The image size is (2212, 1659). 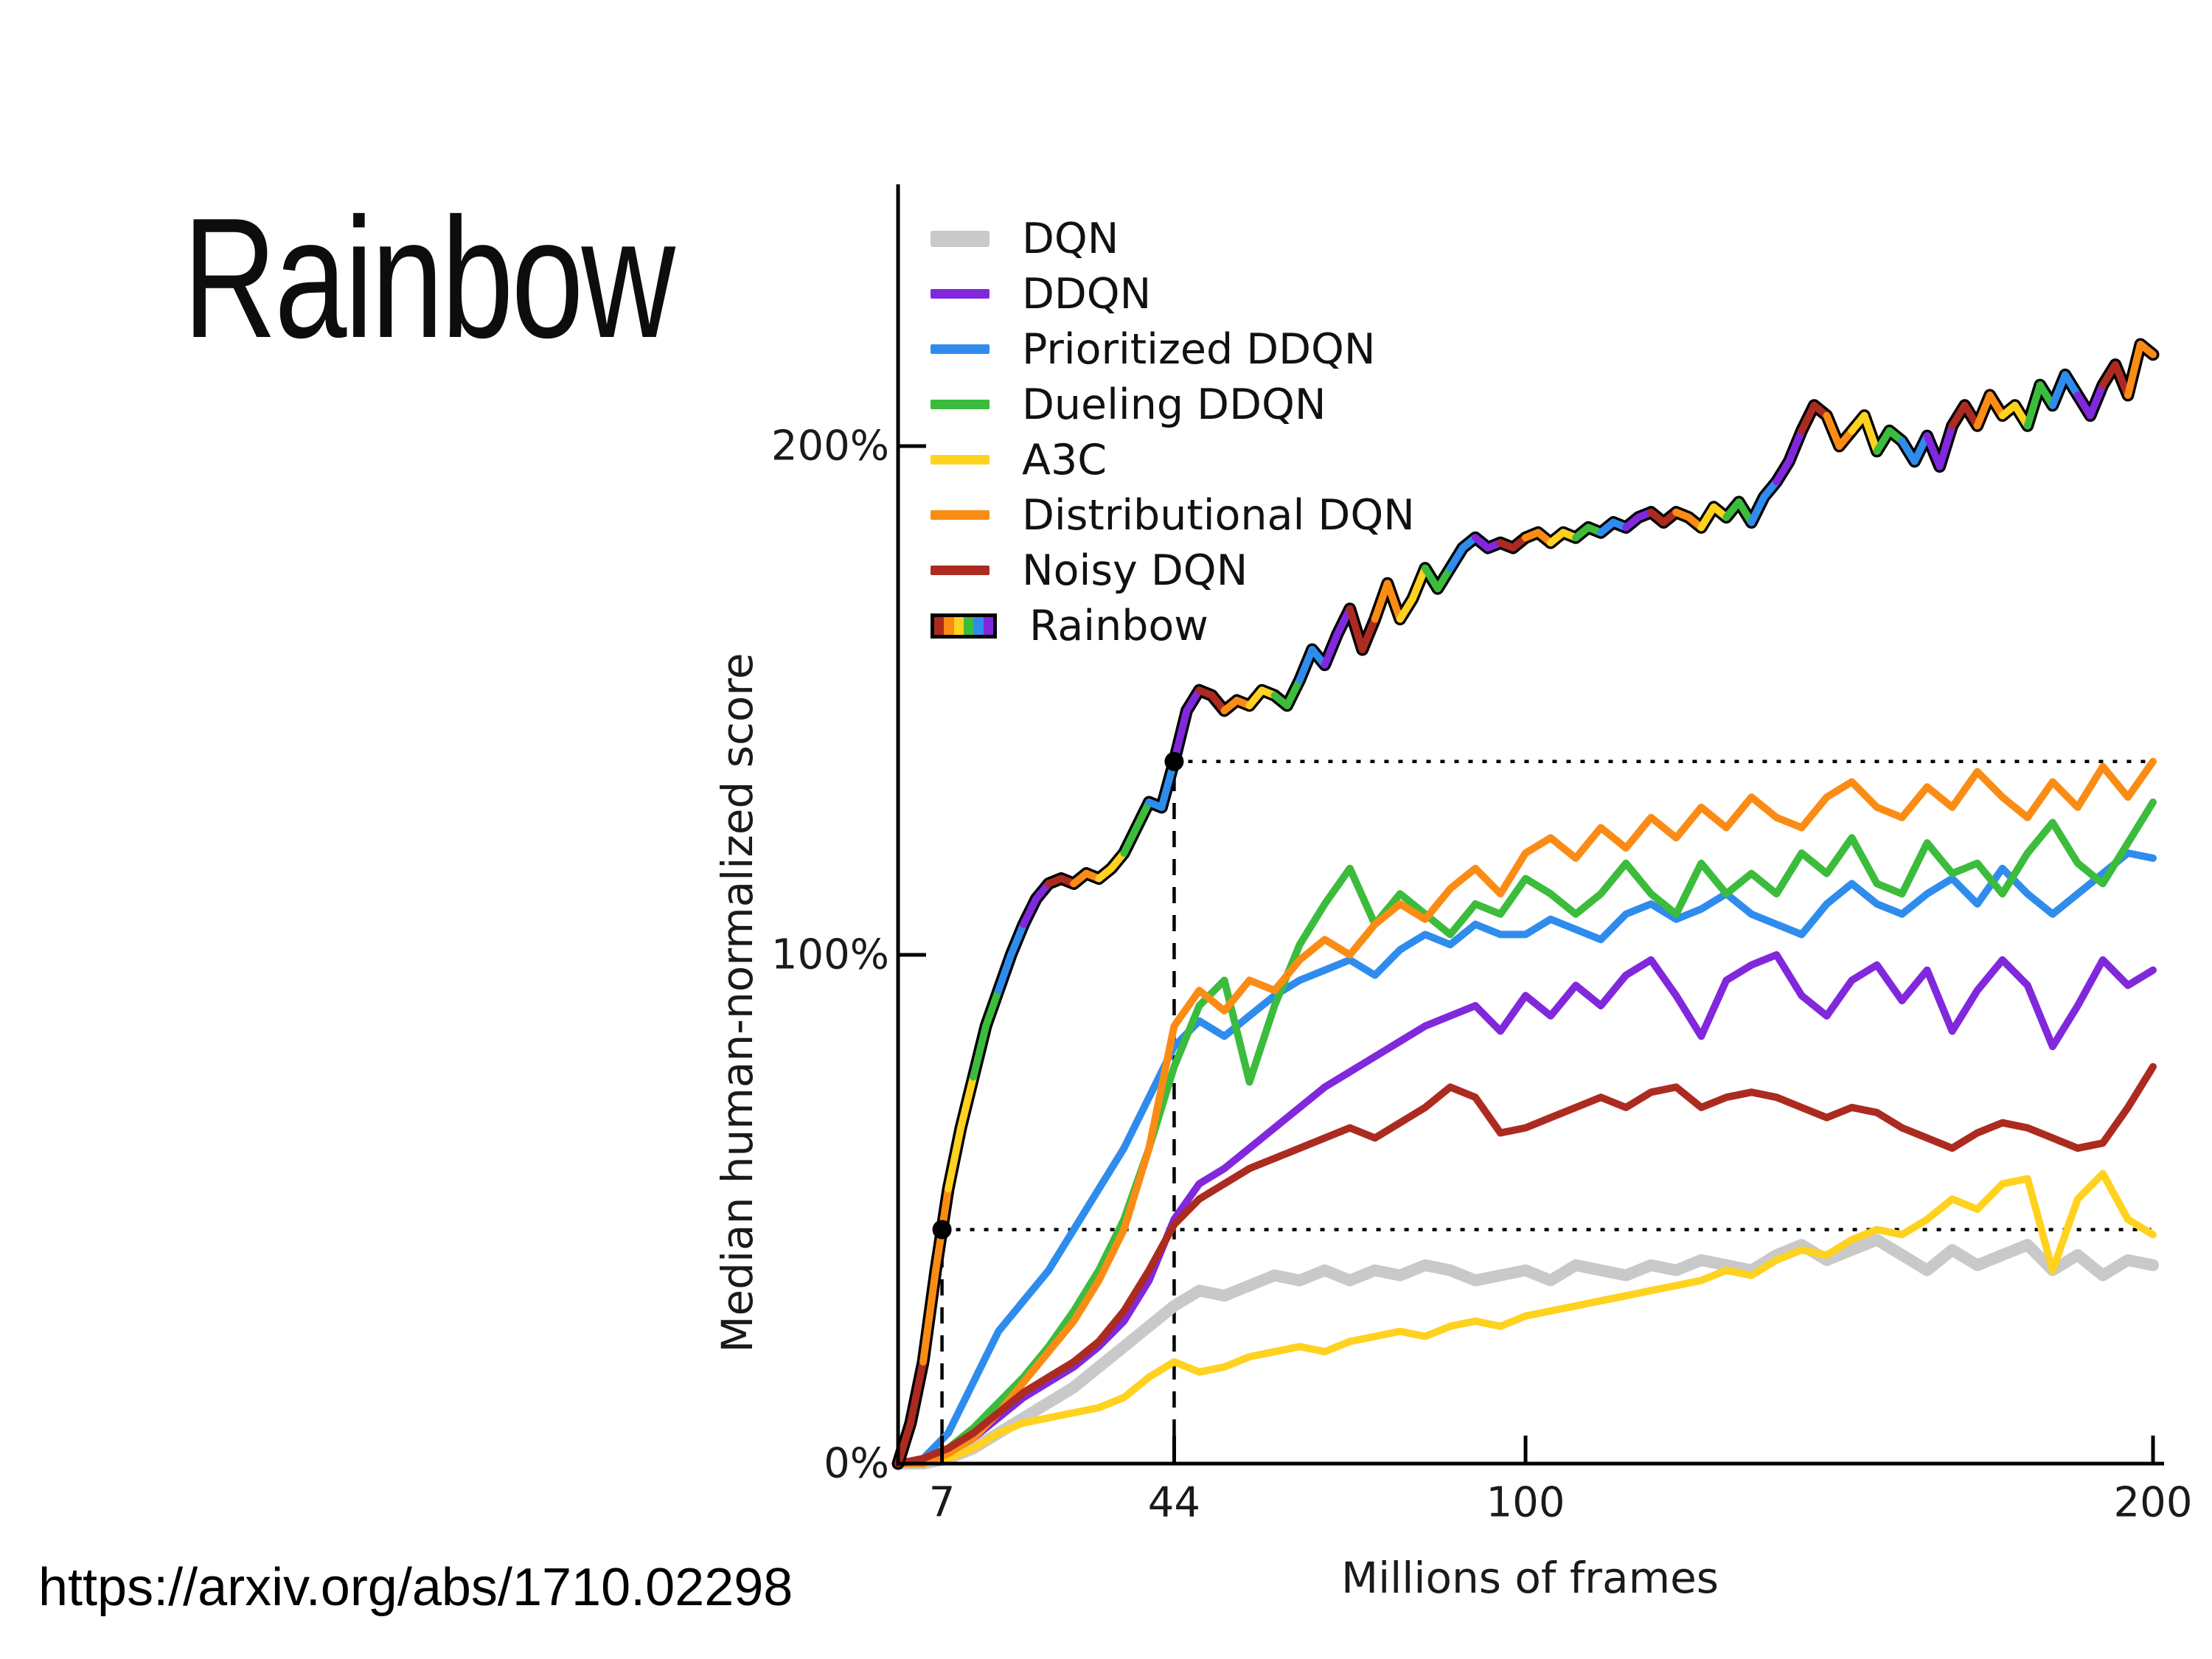 What do you see at coordinates (429, 278) in the screenshot?
I see `page-title: Rainbow` at bounding box center [429, 278].